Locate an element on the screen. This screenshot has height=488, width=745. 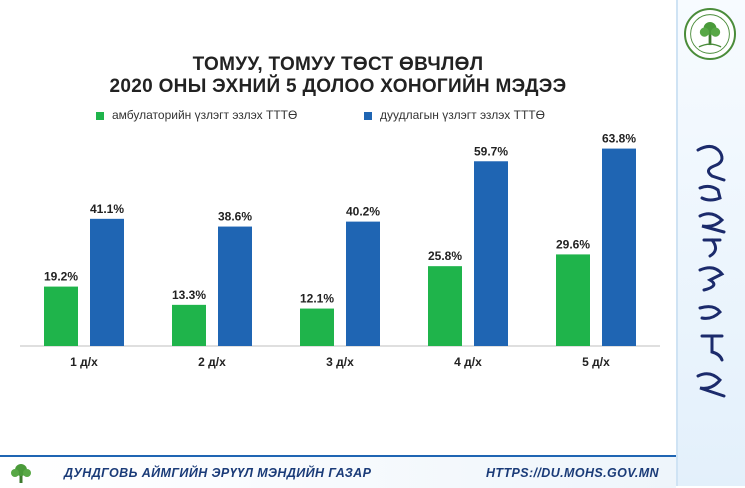
legend-swatch-series1 is located at coordinates (100, 115).